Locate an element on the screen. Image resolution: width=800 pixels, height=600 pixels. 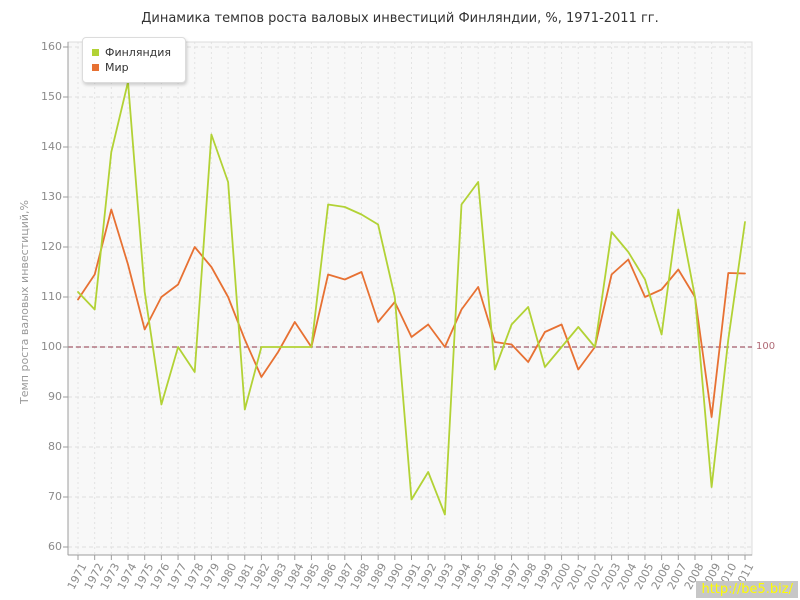
y-tick-label: 100 is located at coordinates (51, 346).